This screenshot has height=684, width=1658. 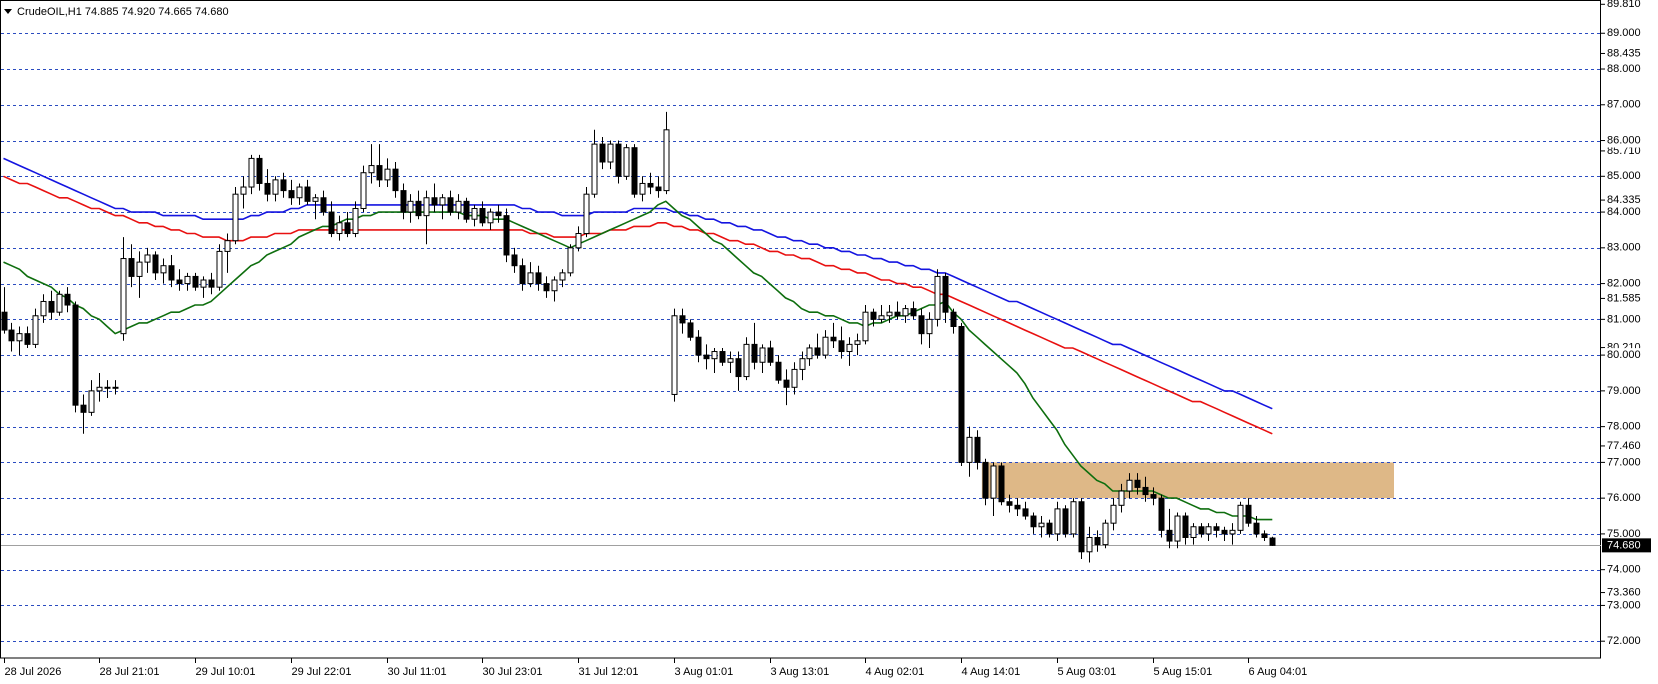 What do you see at coordinates (1624, 283) in the screenshot?
I see `level-label: 82.000` at bounding box center [1624, 283].